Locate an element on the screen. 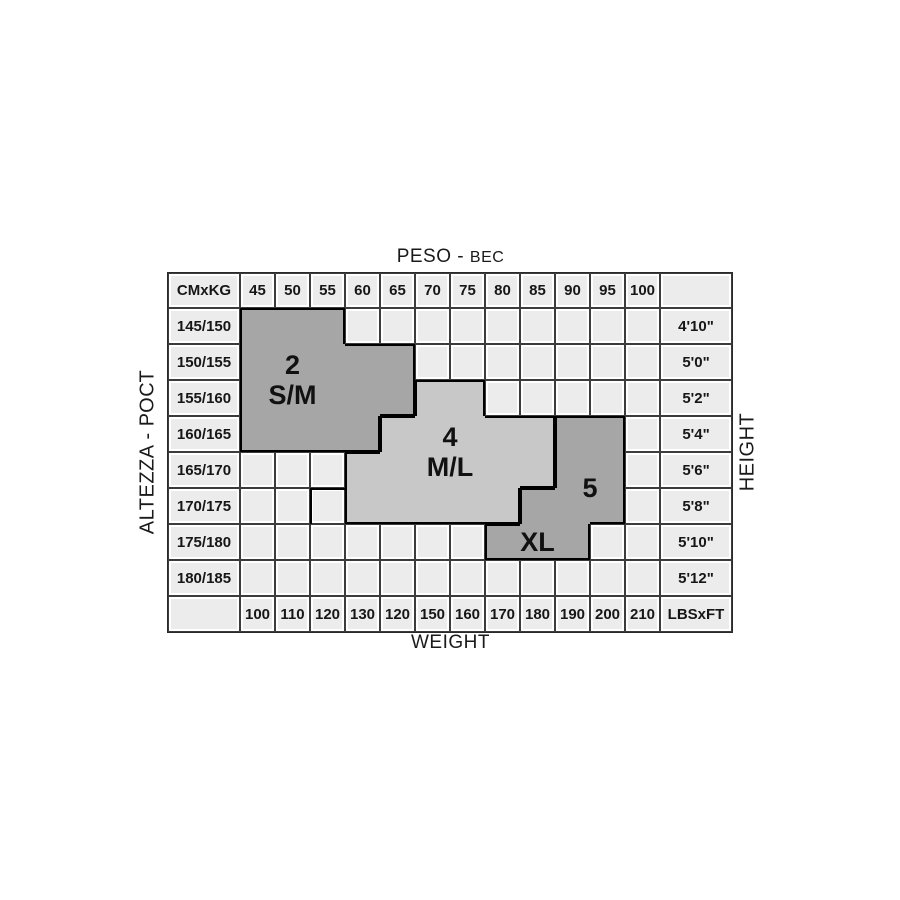 The height and width of the screenshot is (900, 900). kg-header-cell: 50 is located at coordinates (292, 290).